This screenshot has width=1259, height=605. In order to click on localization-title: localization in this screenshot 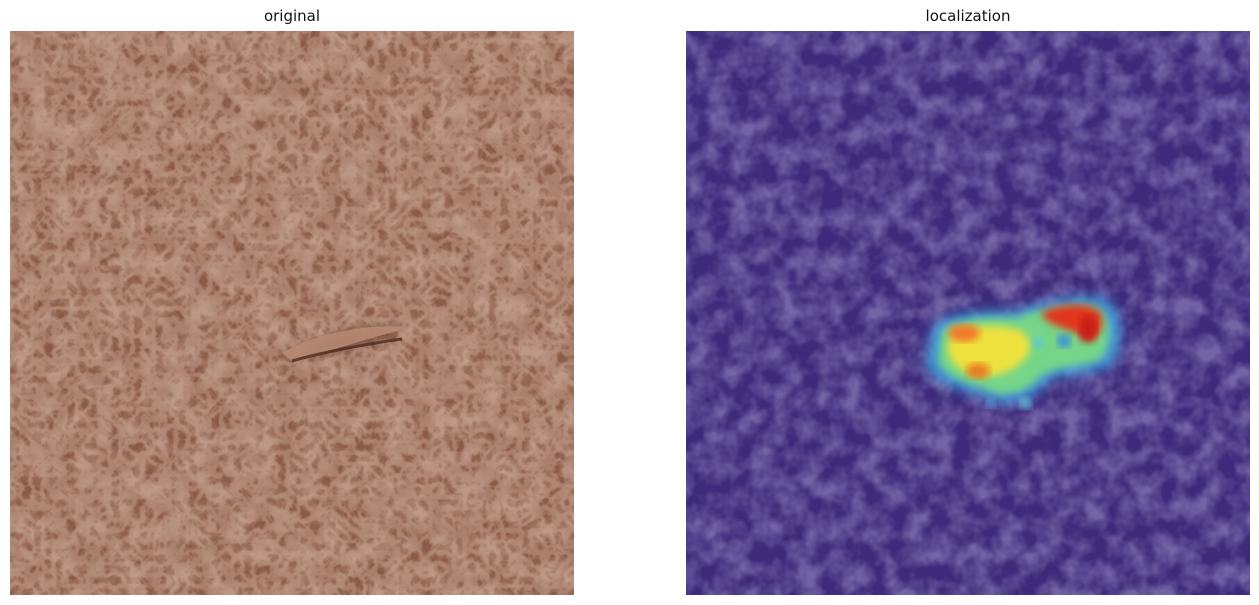, I will do `click(968, 16)`.